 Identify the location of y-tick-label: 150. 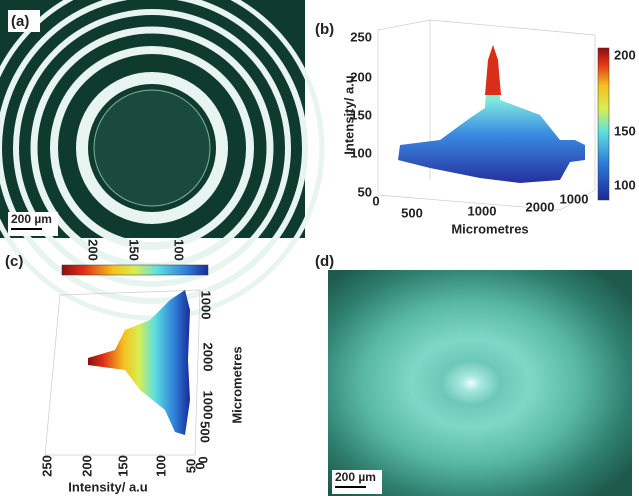
(361, 114).